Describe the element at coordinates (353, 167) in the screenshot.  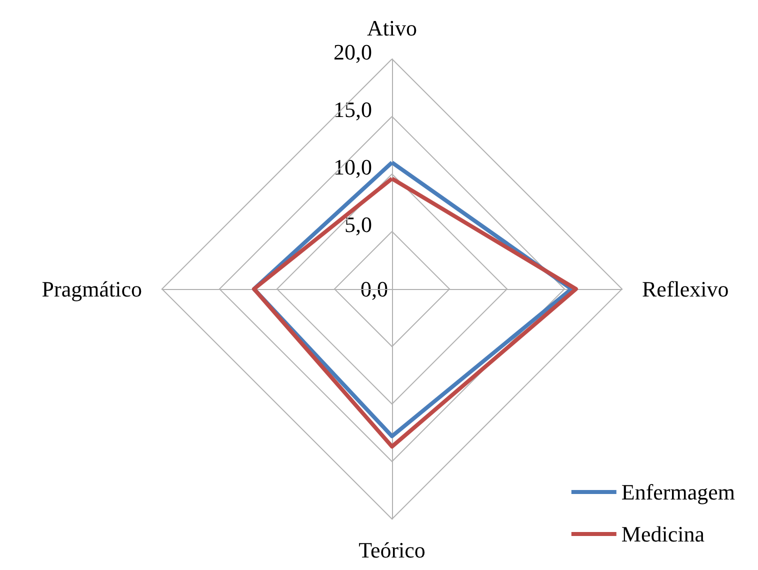
I see `y-tick-label: 10,0` at that location.